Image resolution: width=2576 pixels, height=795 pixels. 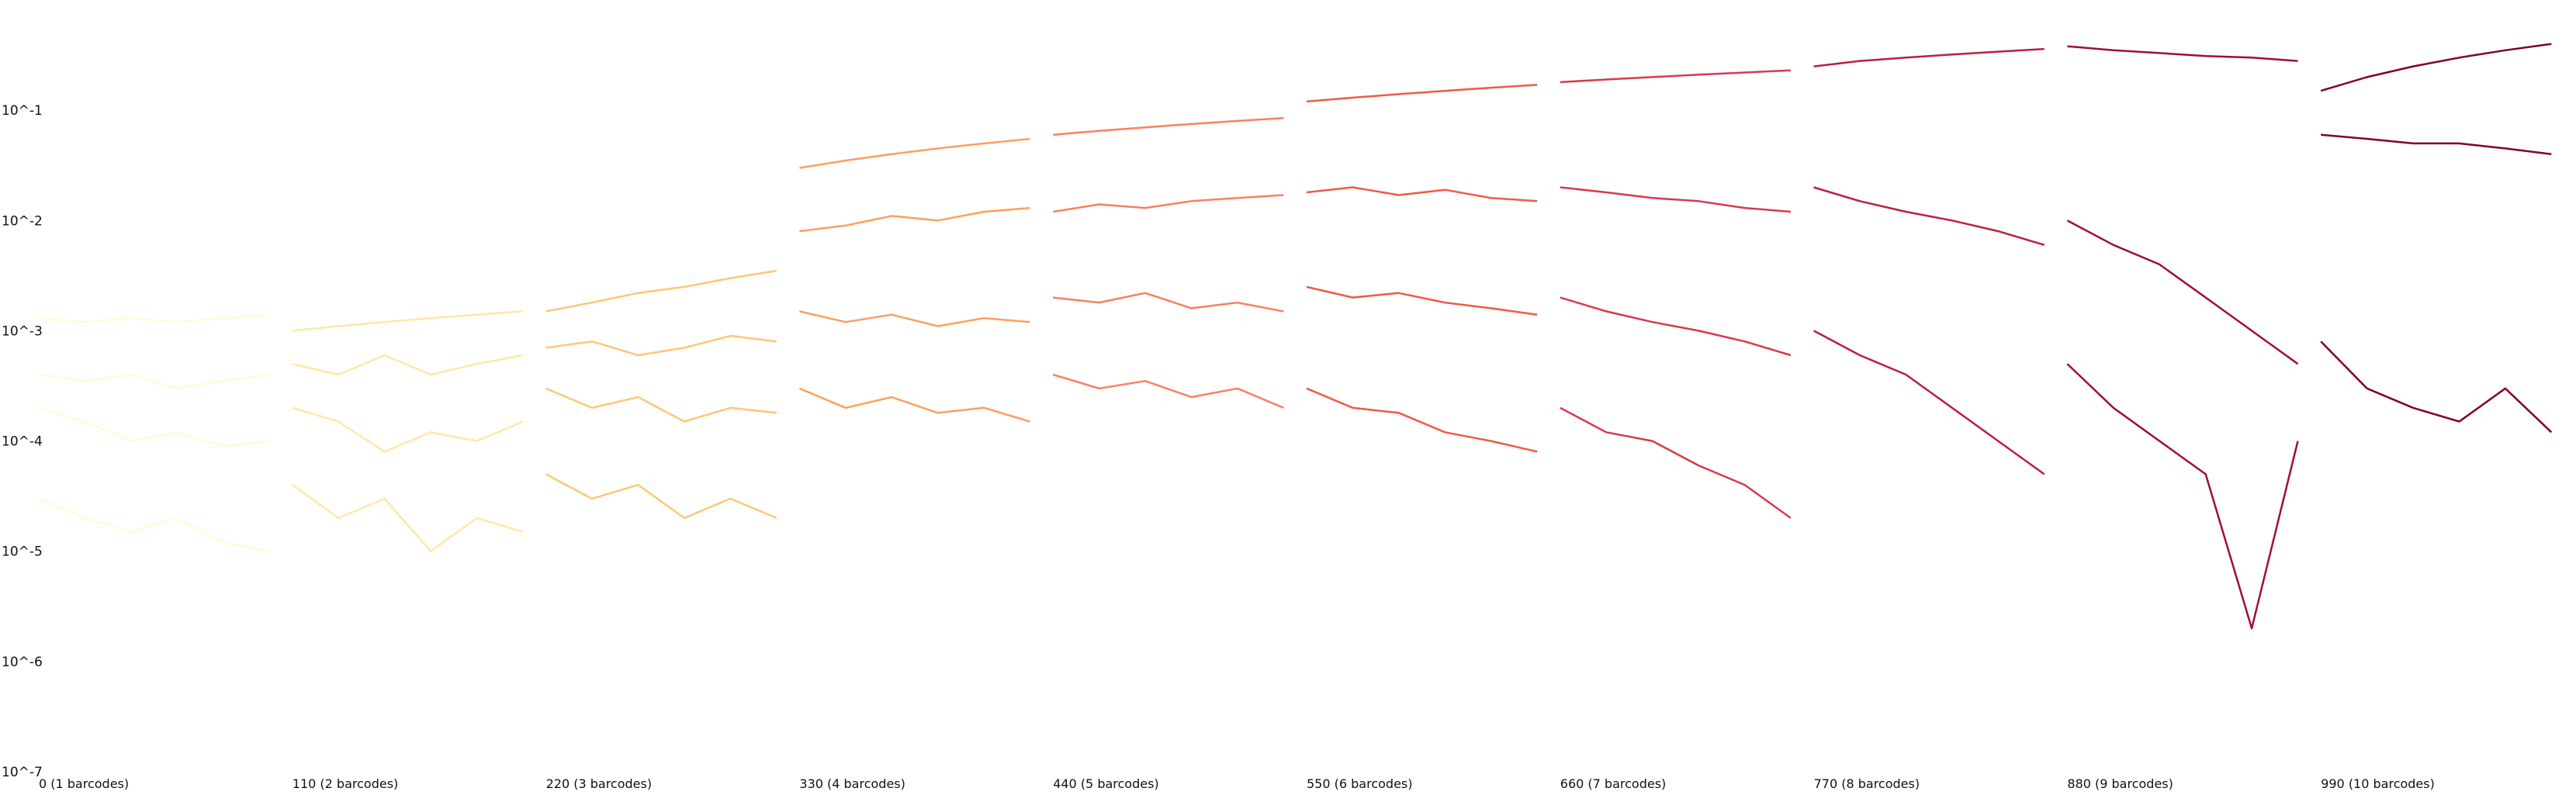 What do you see at coordinates (22, 111) in the screenshot?
I see `y-tick-label: 10^-1` at bounding box center [22, 111].